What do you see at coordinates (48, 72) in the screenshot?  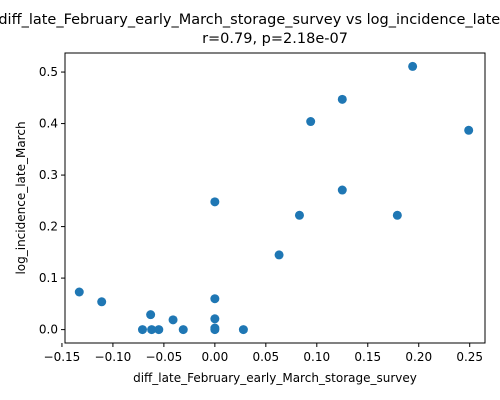 I see `y-tick-label: 0.5` at bounding box center [48, 72].